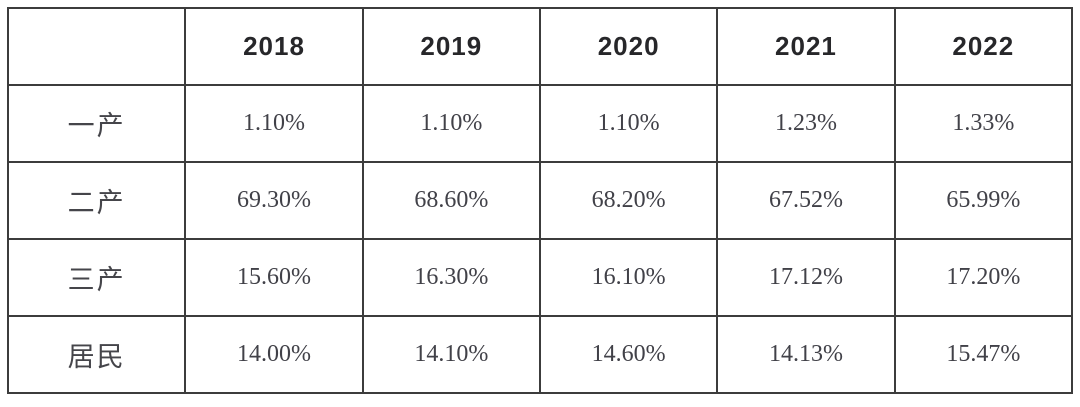 This screenshot has height=407, width=1080. Describe the element at coordinates (983, 46) in the screenshot. I see `year-header-2022: 2022` at that location.